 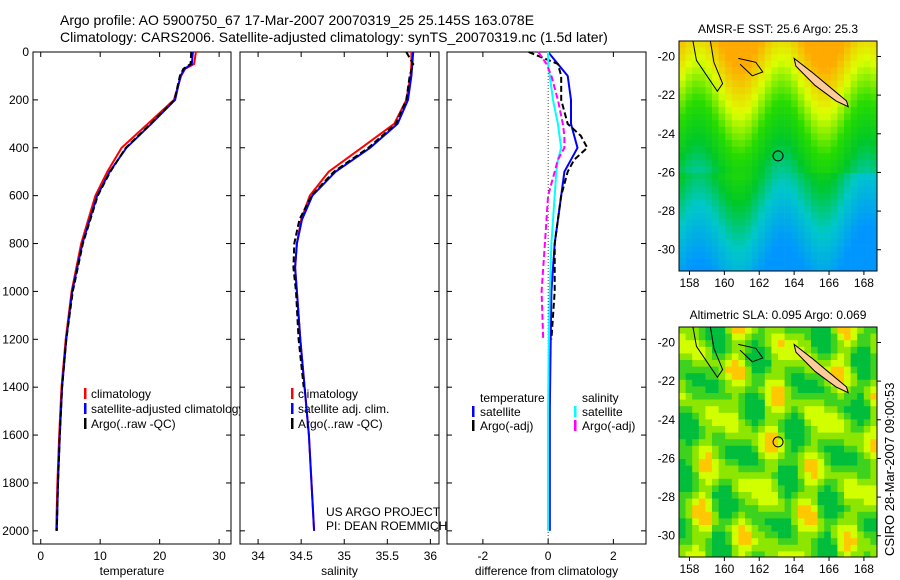 I want to click on y-tick-label: -22, so click(x=667, y=95).